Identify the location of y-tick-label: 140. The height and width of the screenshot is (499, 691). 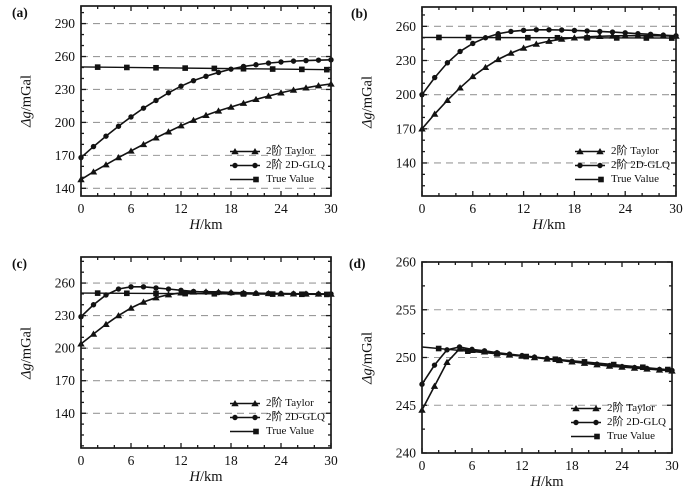
(65, 413).